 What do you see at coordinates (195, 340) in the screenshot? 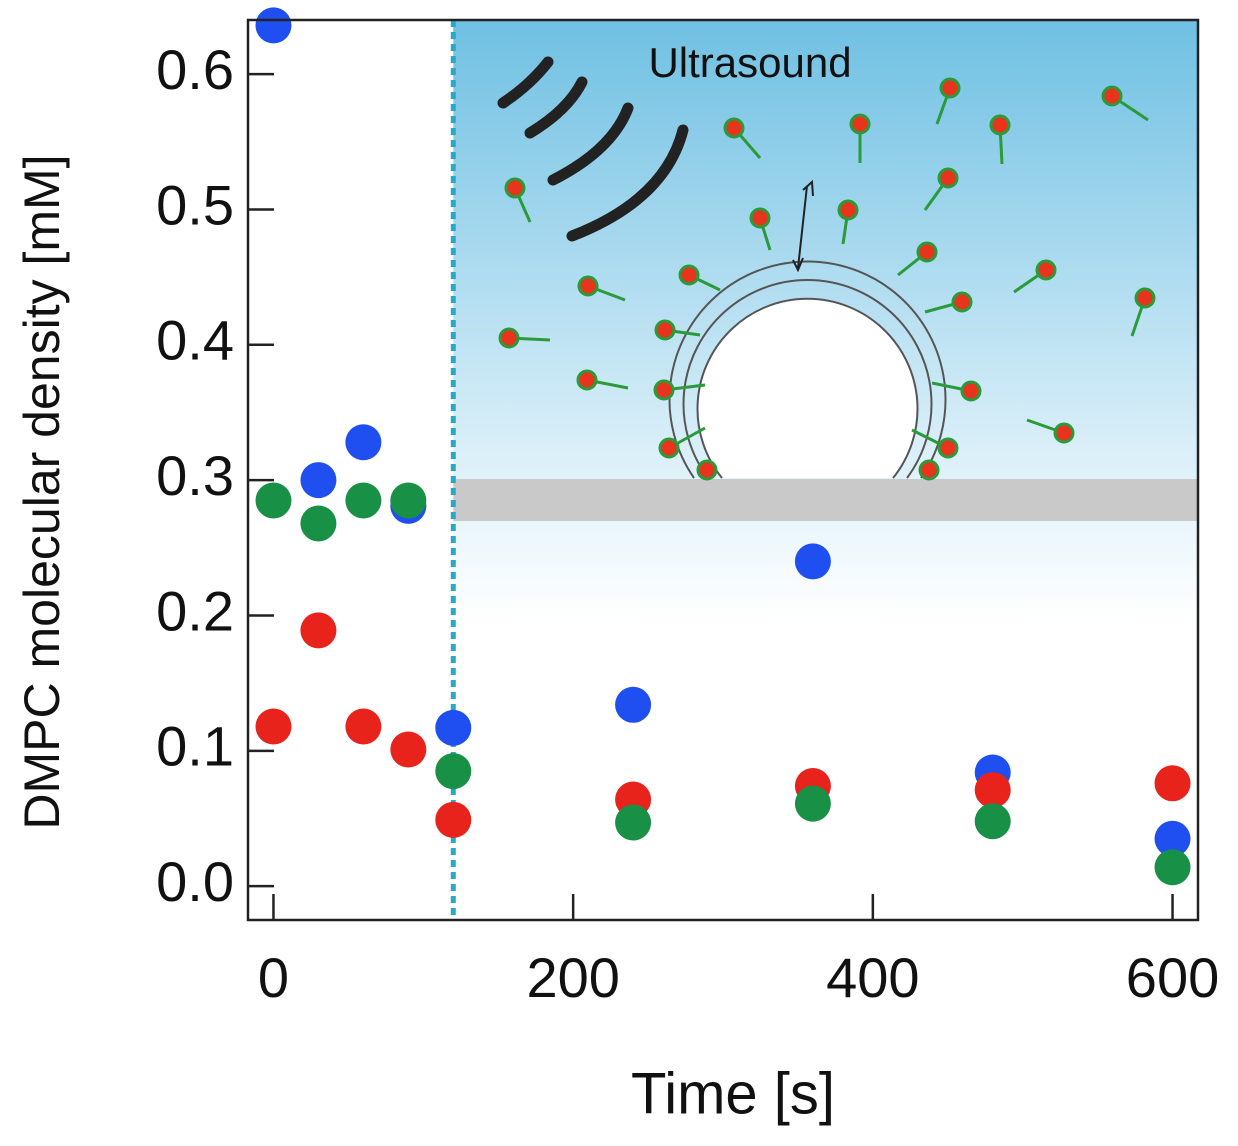
I see `y-tick-label: 0.4` at bounding box center [195, 340].